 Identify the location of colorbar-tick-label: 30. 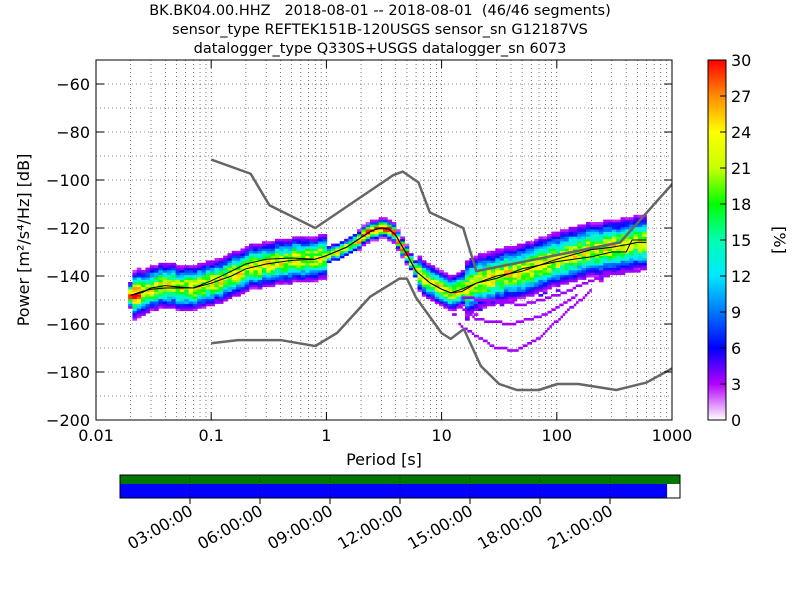
(741, 60).